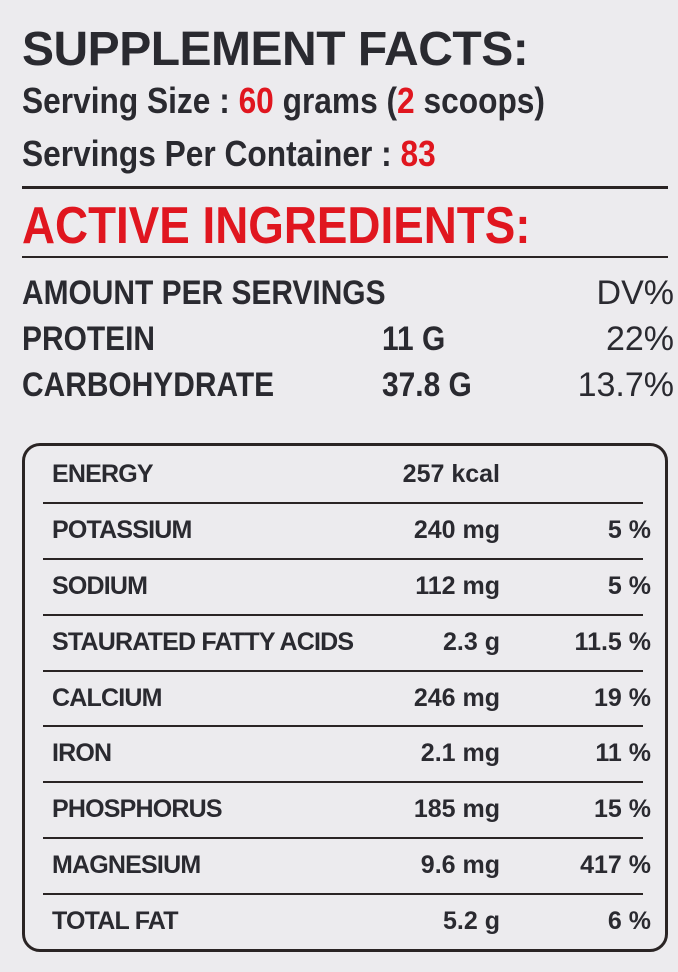 The height and width of the screenshot is (972, 678). What do you see at coordinates (137, 809) in the screenshot?
I see `nutrient-name: PHOSPHORUS` at bounding box center [137, 809].